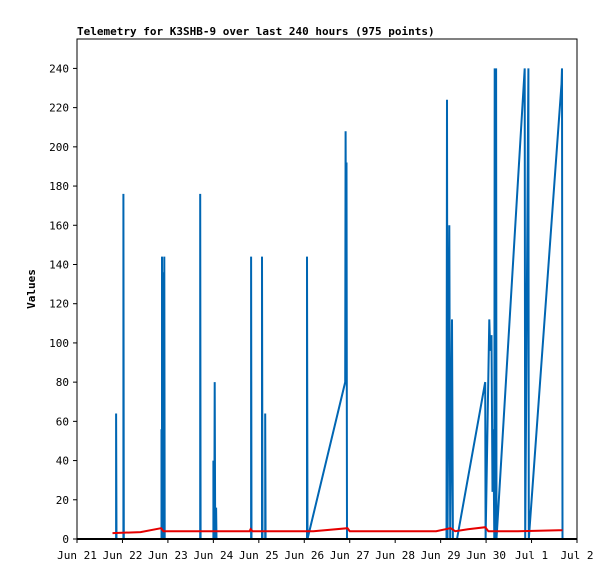 The height and width of the screenshot is (579, 615). Describe the element at coordinates (123, 555) in the screenshot. I see `x-tick-label: Jun 22` at that location.